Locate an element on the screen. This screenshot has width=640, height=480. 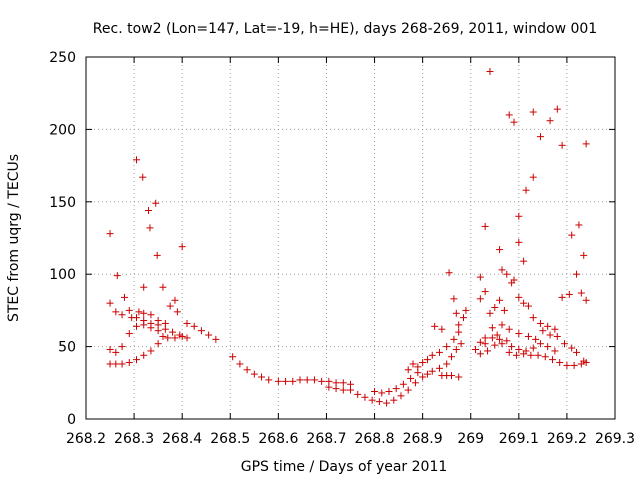
y-tick-label: 250 is located at coordinates (62, 58).